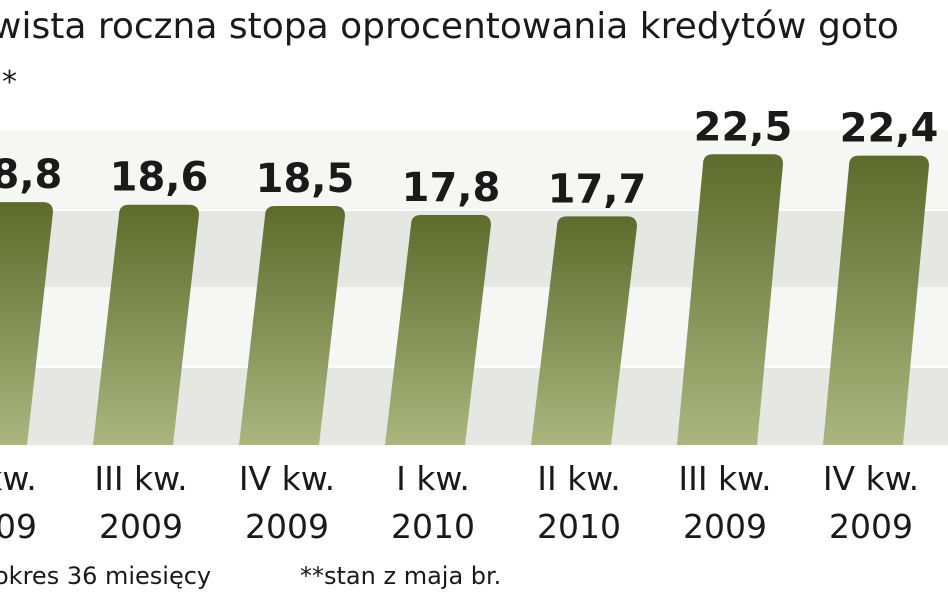 Image resolution: width=948 pixels, height=593 pixels. I want to click on value-label: 22,4, so click(889, 129).